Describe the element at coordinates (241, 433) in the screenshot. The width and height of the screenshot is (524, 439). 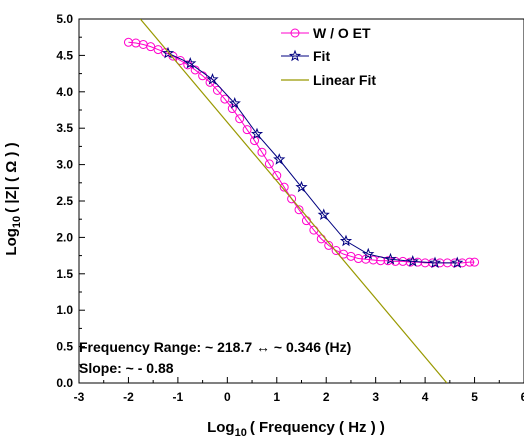
I see `x-axis-title-sub: 10` at that location.